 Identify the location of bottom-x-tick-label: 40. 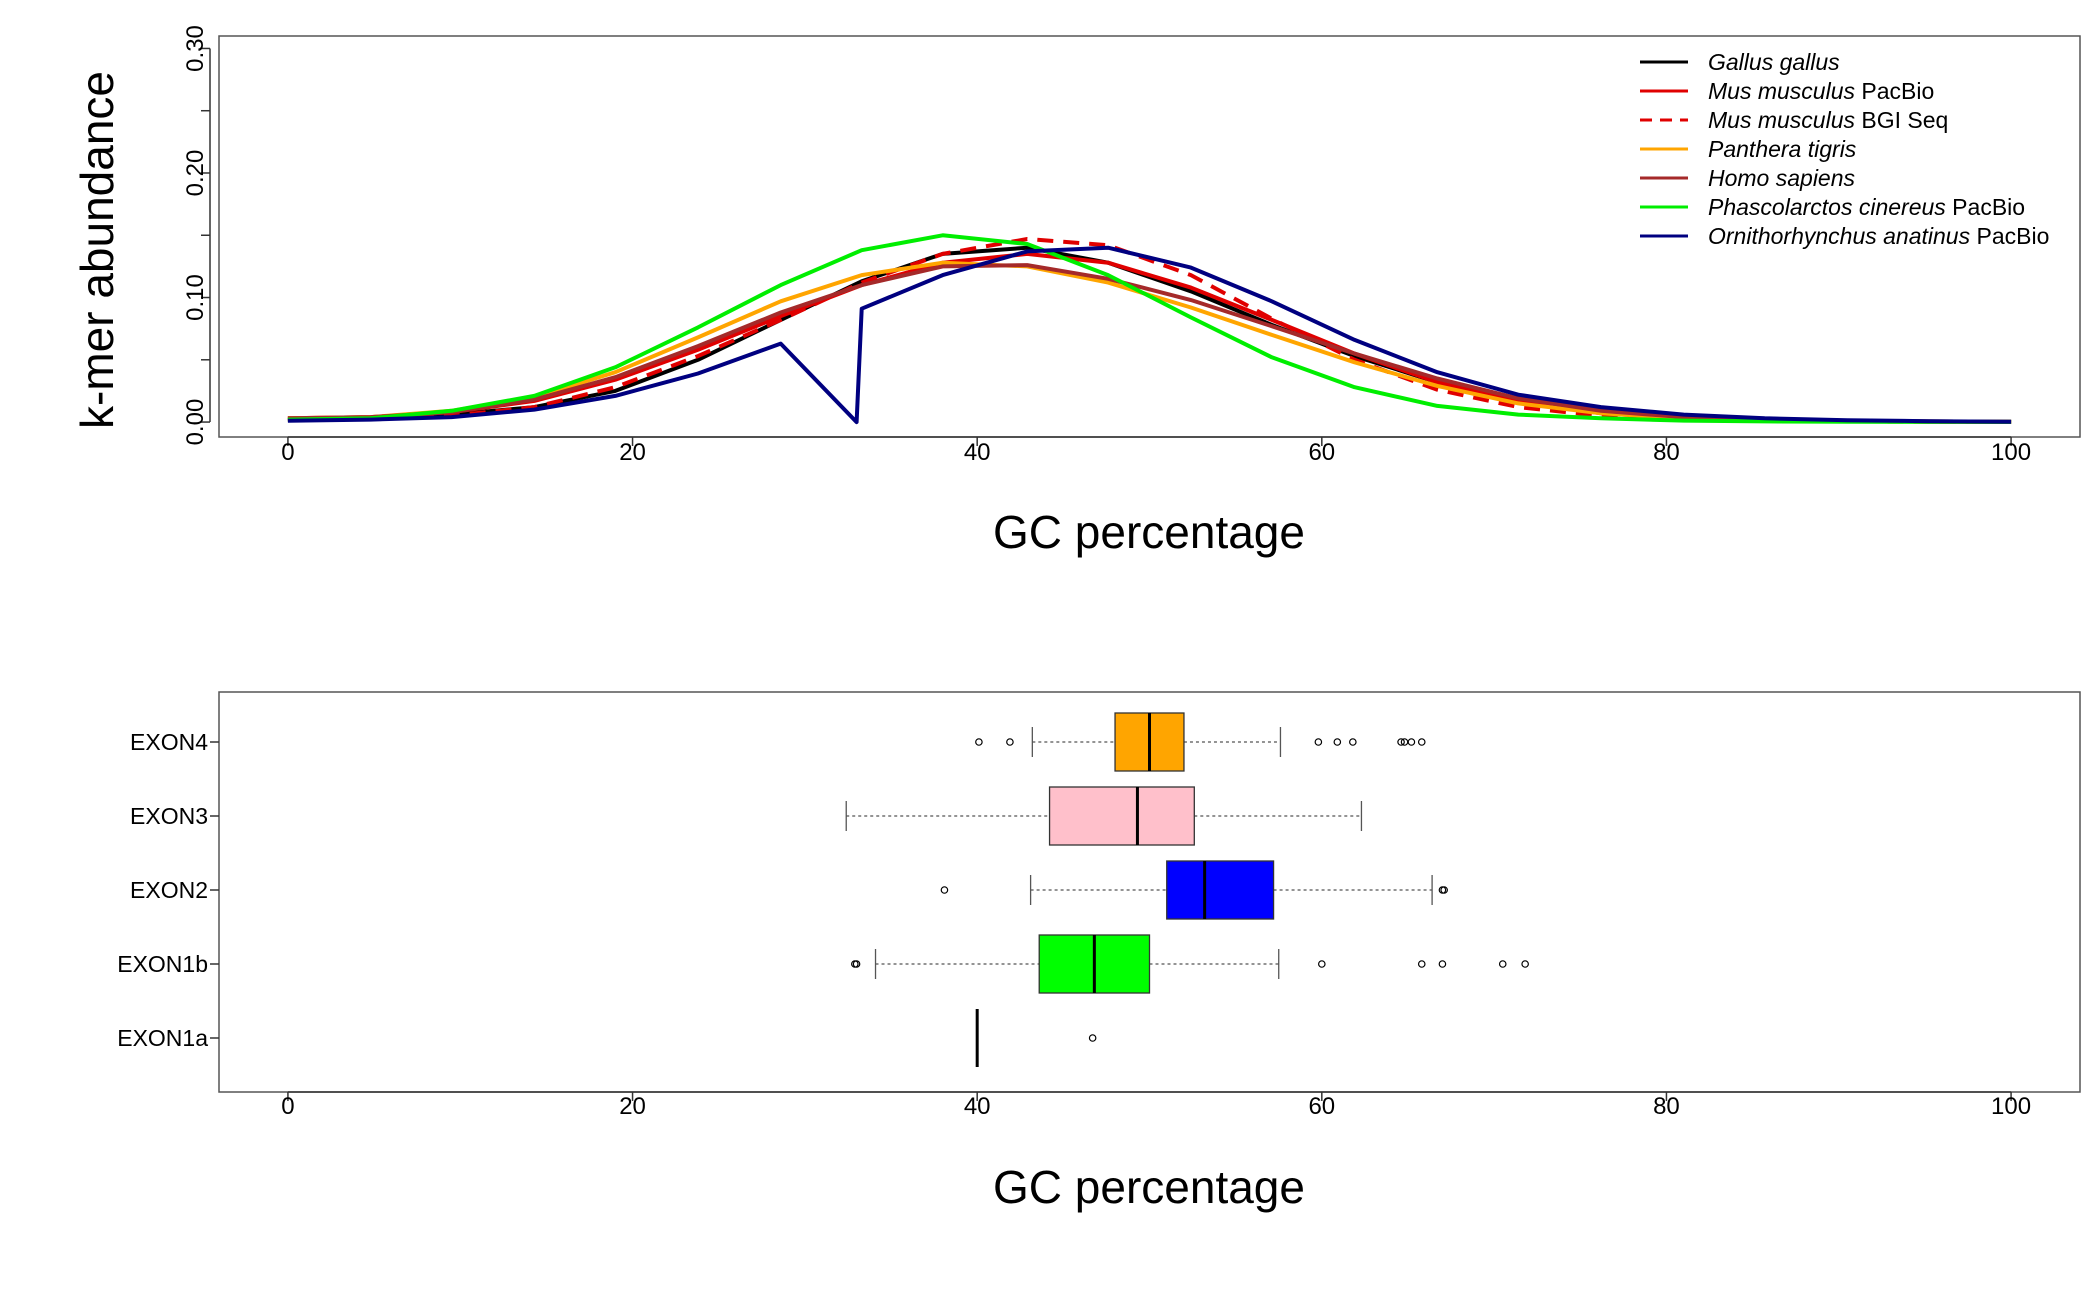
(977, 1106).